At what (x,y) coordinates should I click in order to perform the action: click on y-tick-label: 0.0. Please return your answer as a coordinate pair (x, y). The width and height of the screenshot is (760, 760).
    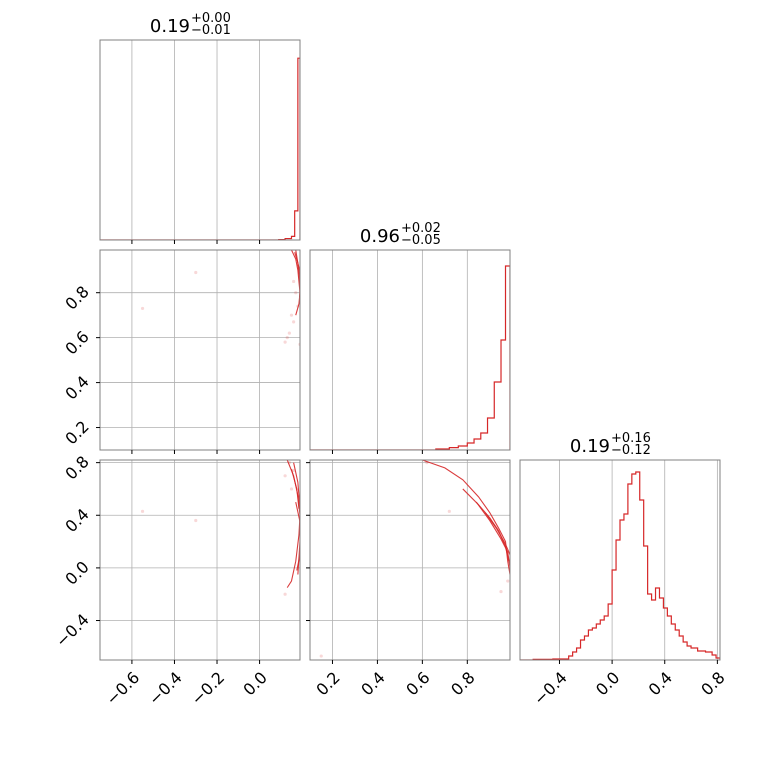
    Looking at the image, I should click on (76, 572).